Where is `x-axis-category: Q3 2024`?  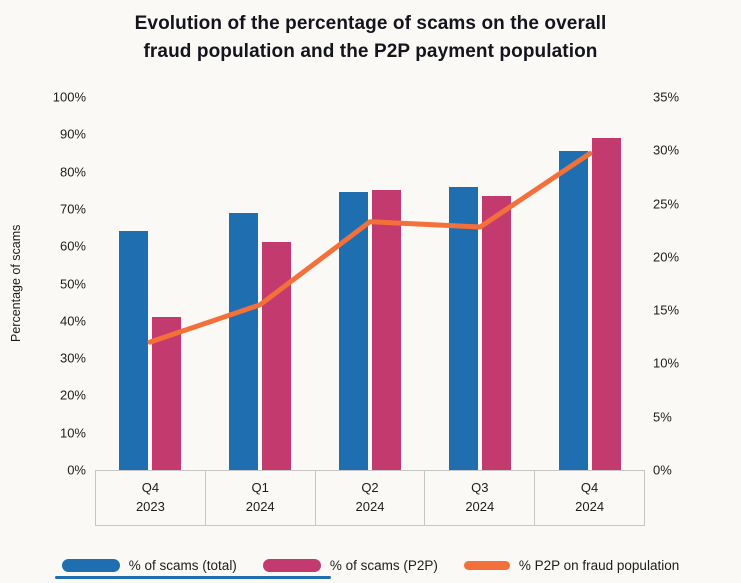 x-axis-category: Q3 2024 is located at coordinates (479, 498).